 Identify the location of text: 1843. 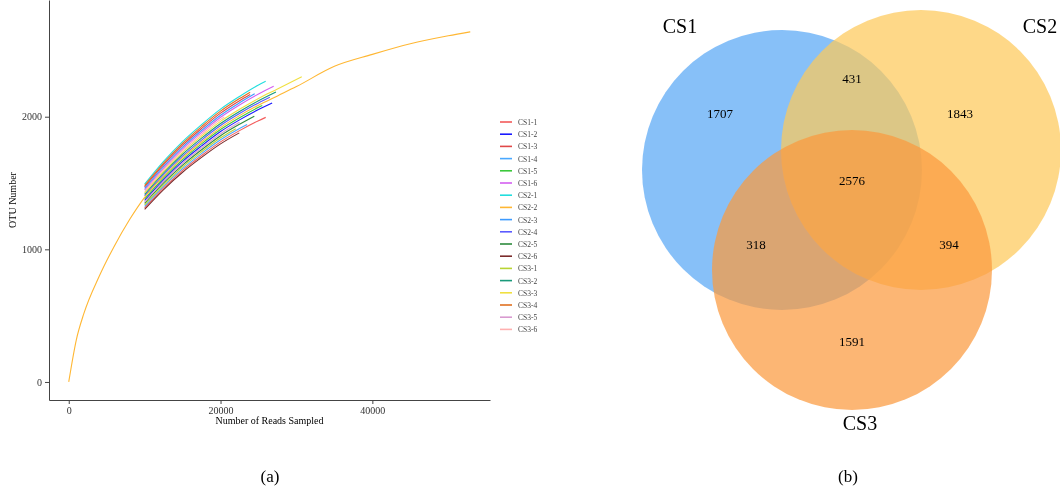
(960, 113).